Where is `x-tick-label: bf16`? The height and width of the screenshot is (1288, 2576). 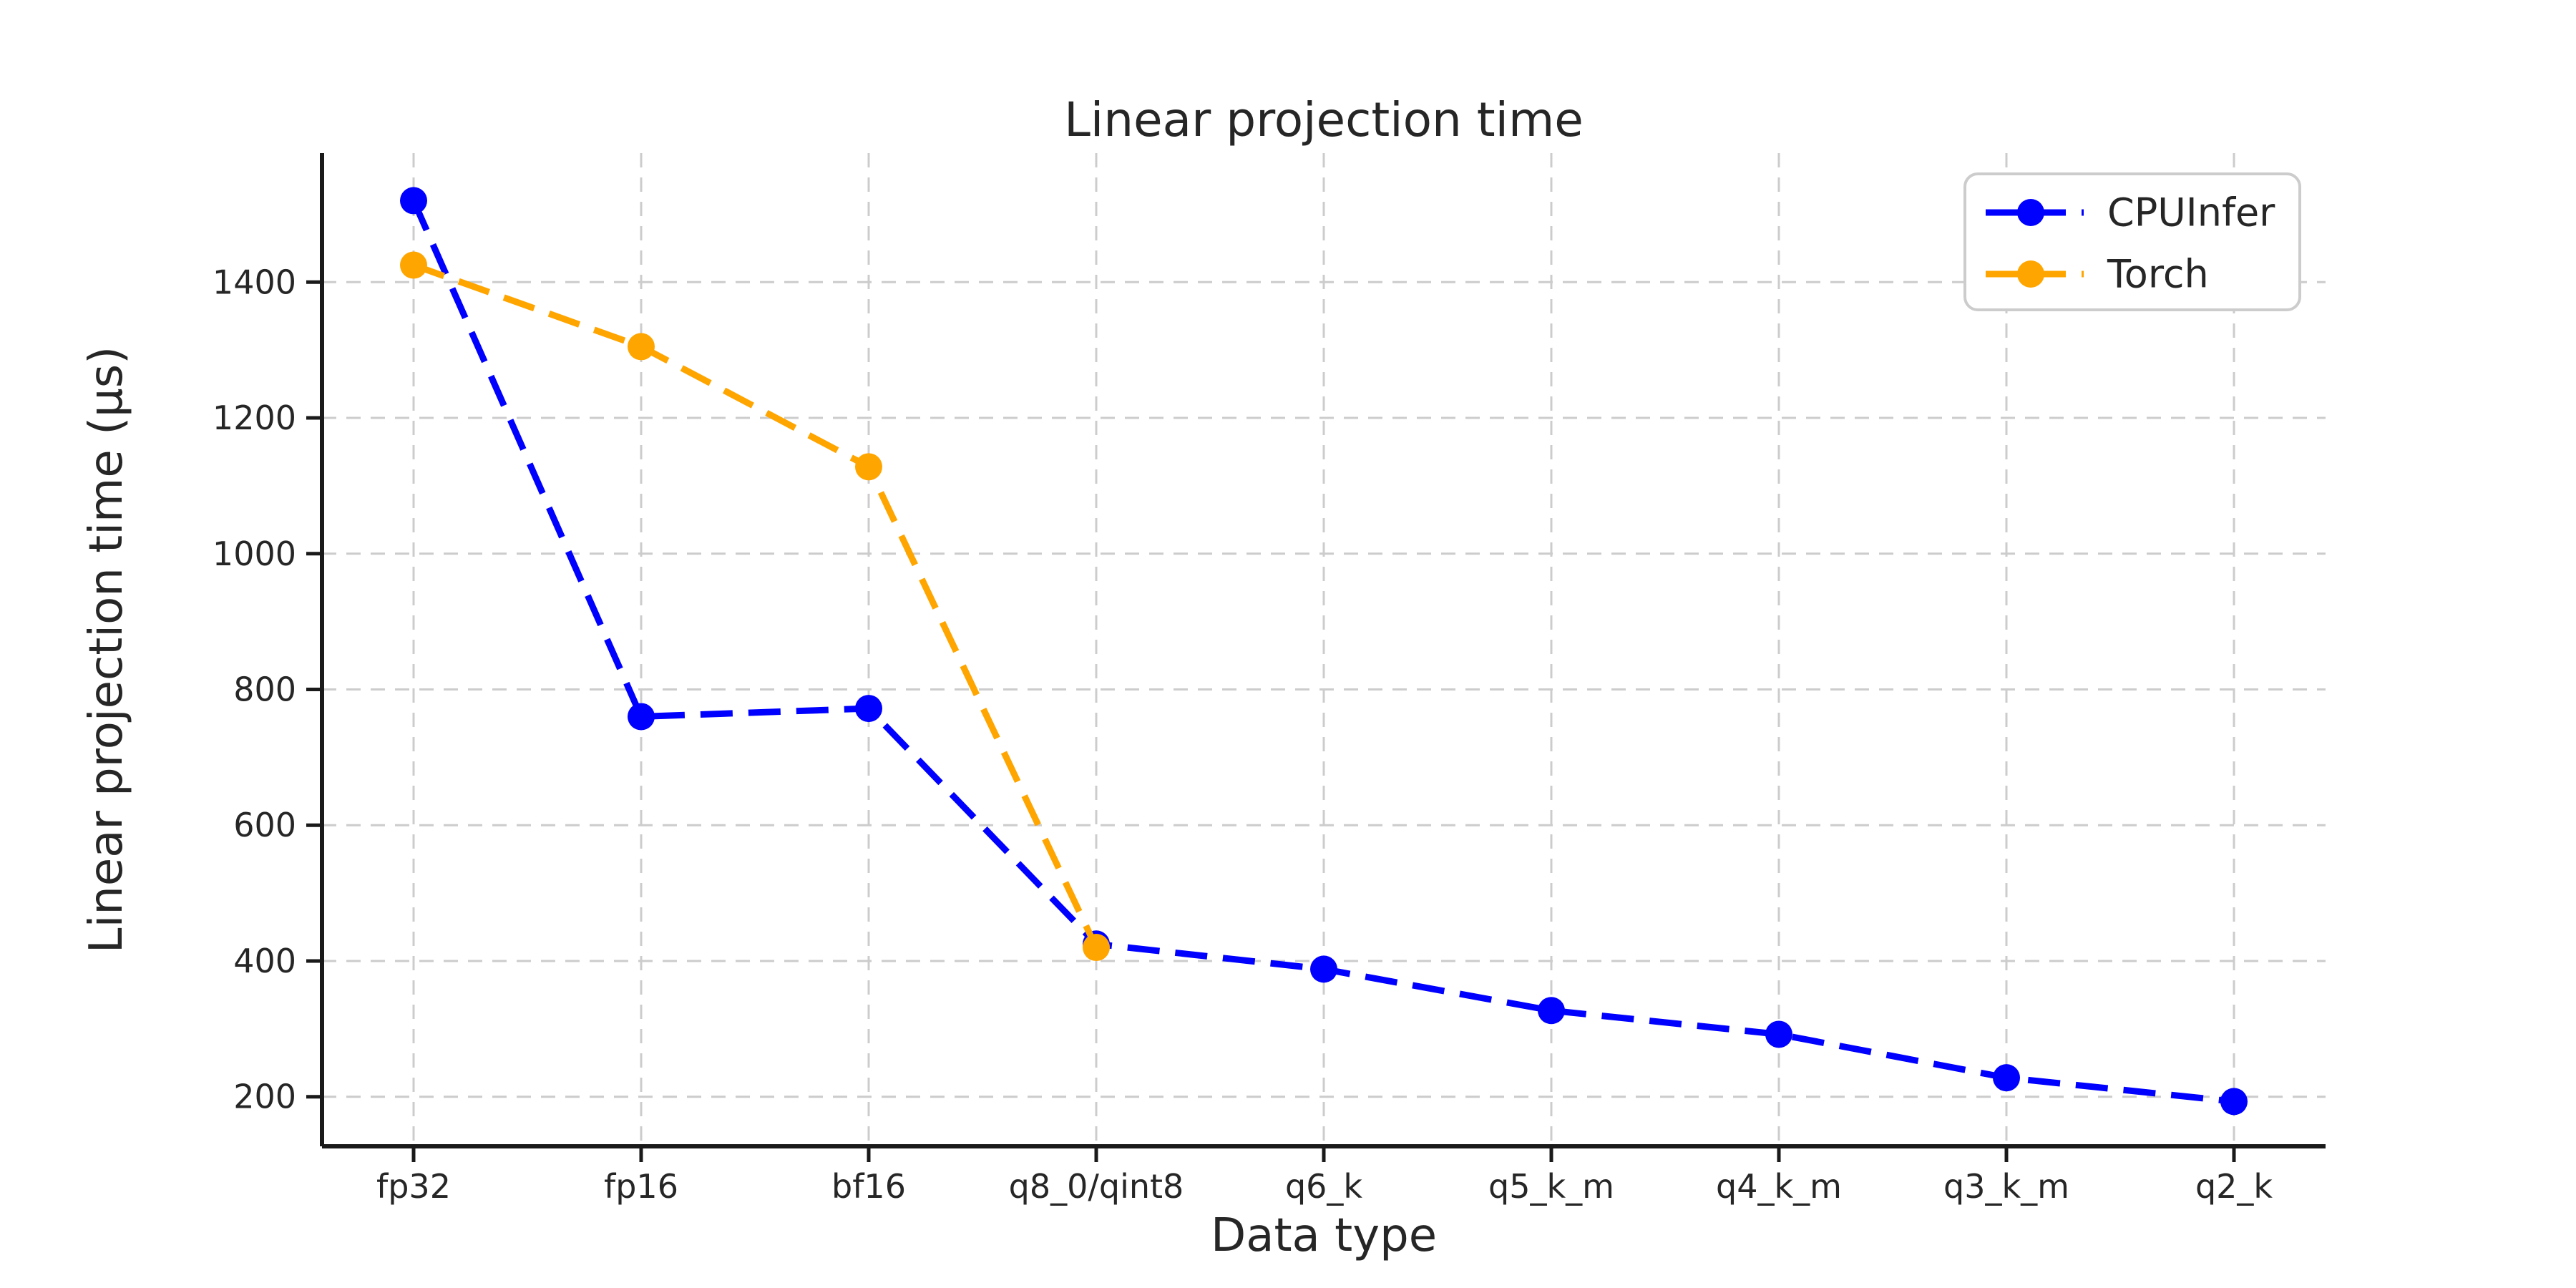 x-tick-label: bf16 is located at coordinates (868, 1186).